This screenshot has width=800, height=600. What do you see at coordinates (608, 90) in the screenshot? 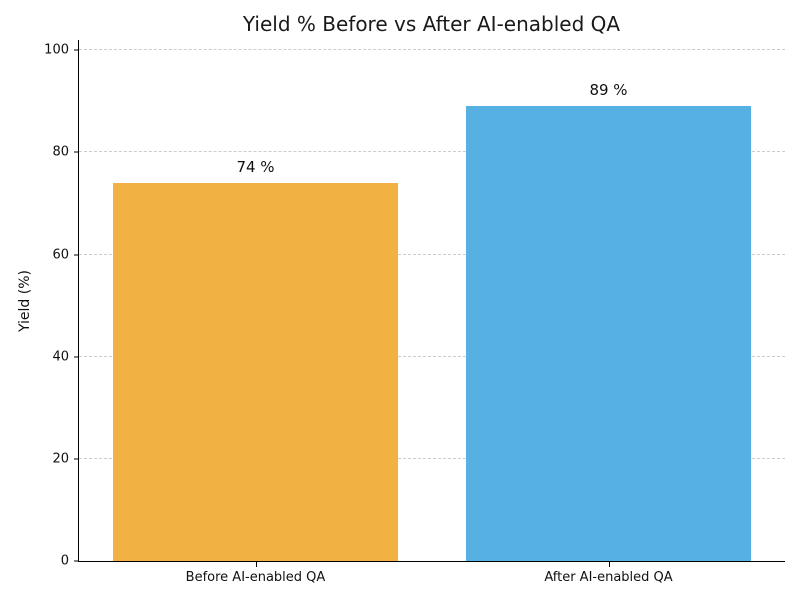
I see `bar-value-label: 89 %` at bounding box center [608, 90].